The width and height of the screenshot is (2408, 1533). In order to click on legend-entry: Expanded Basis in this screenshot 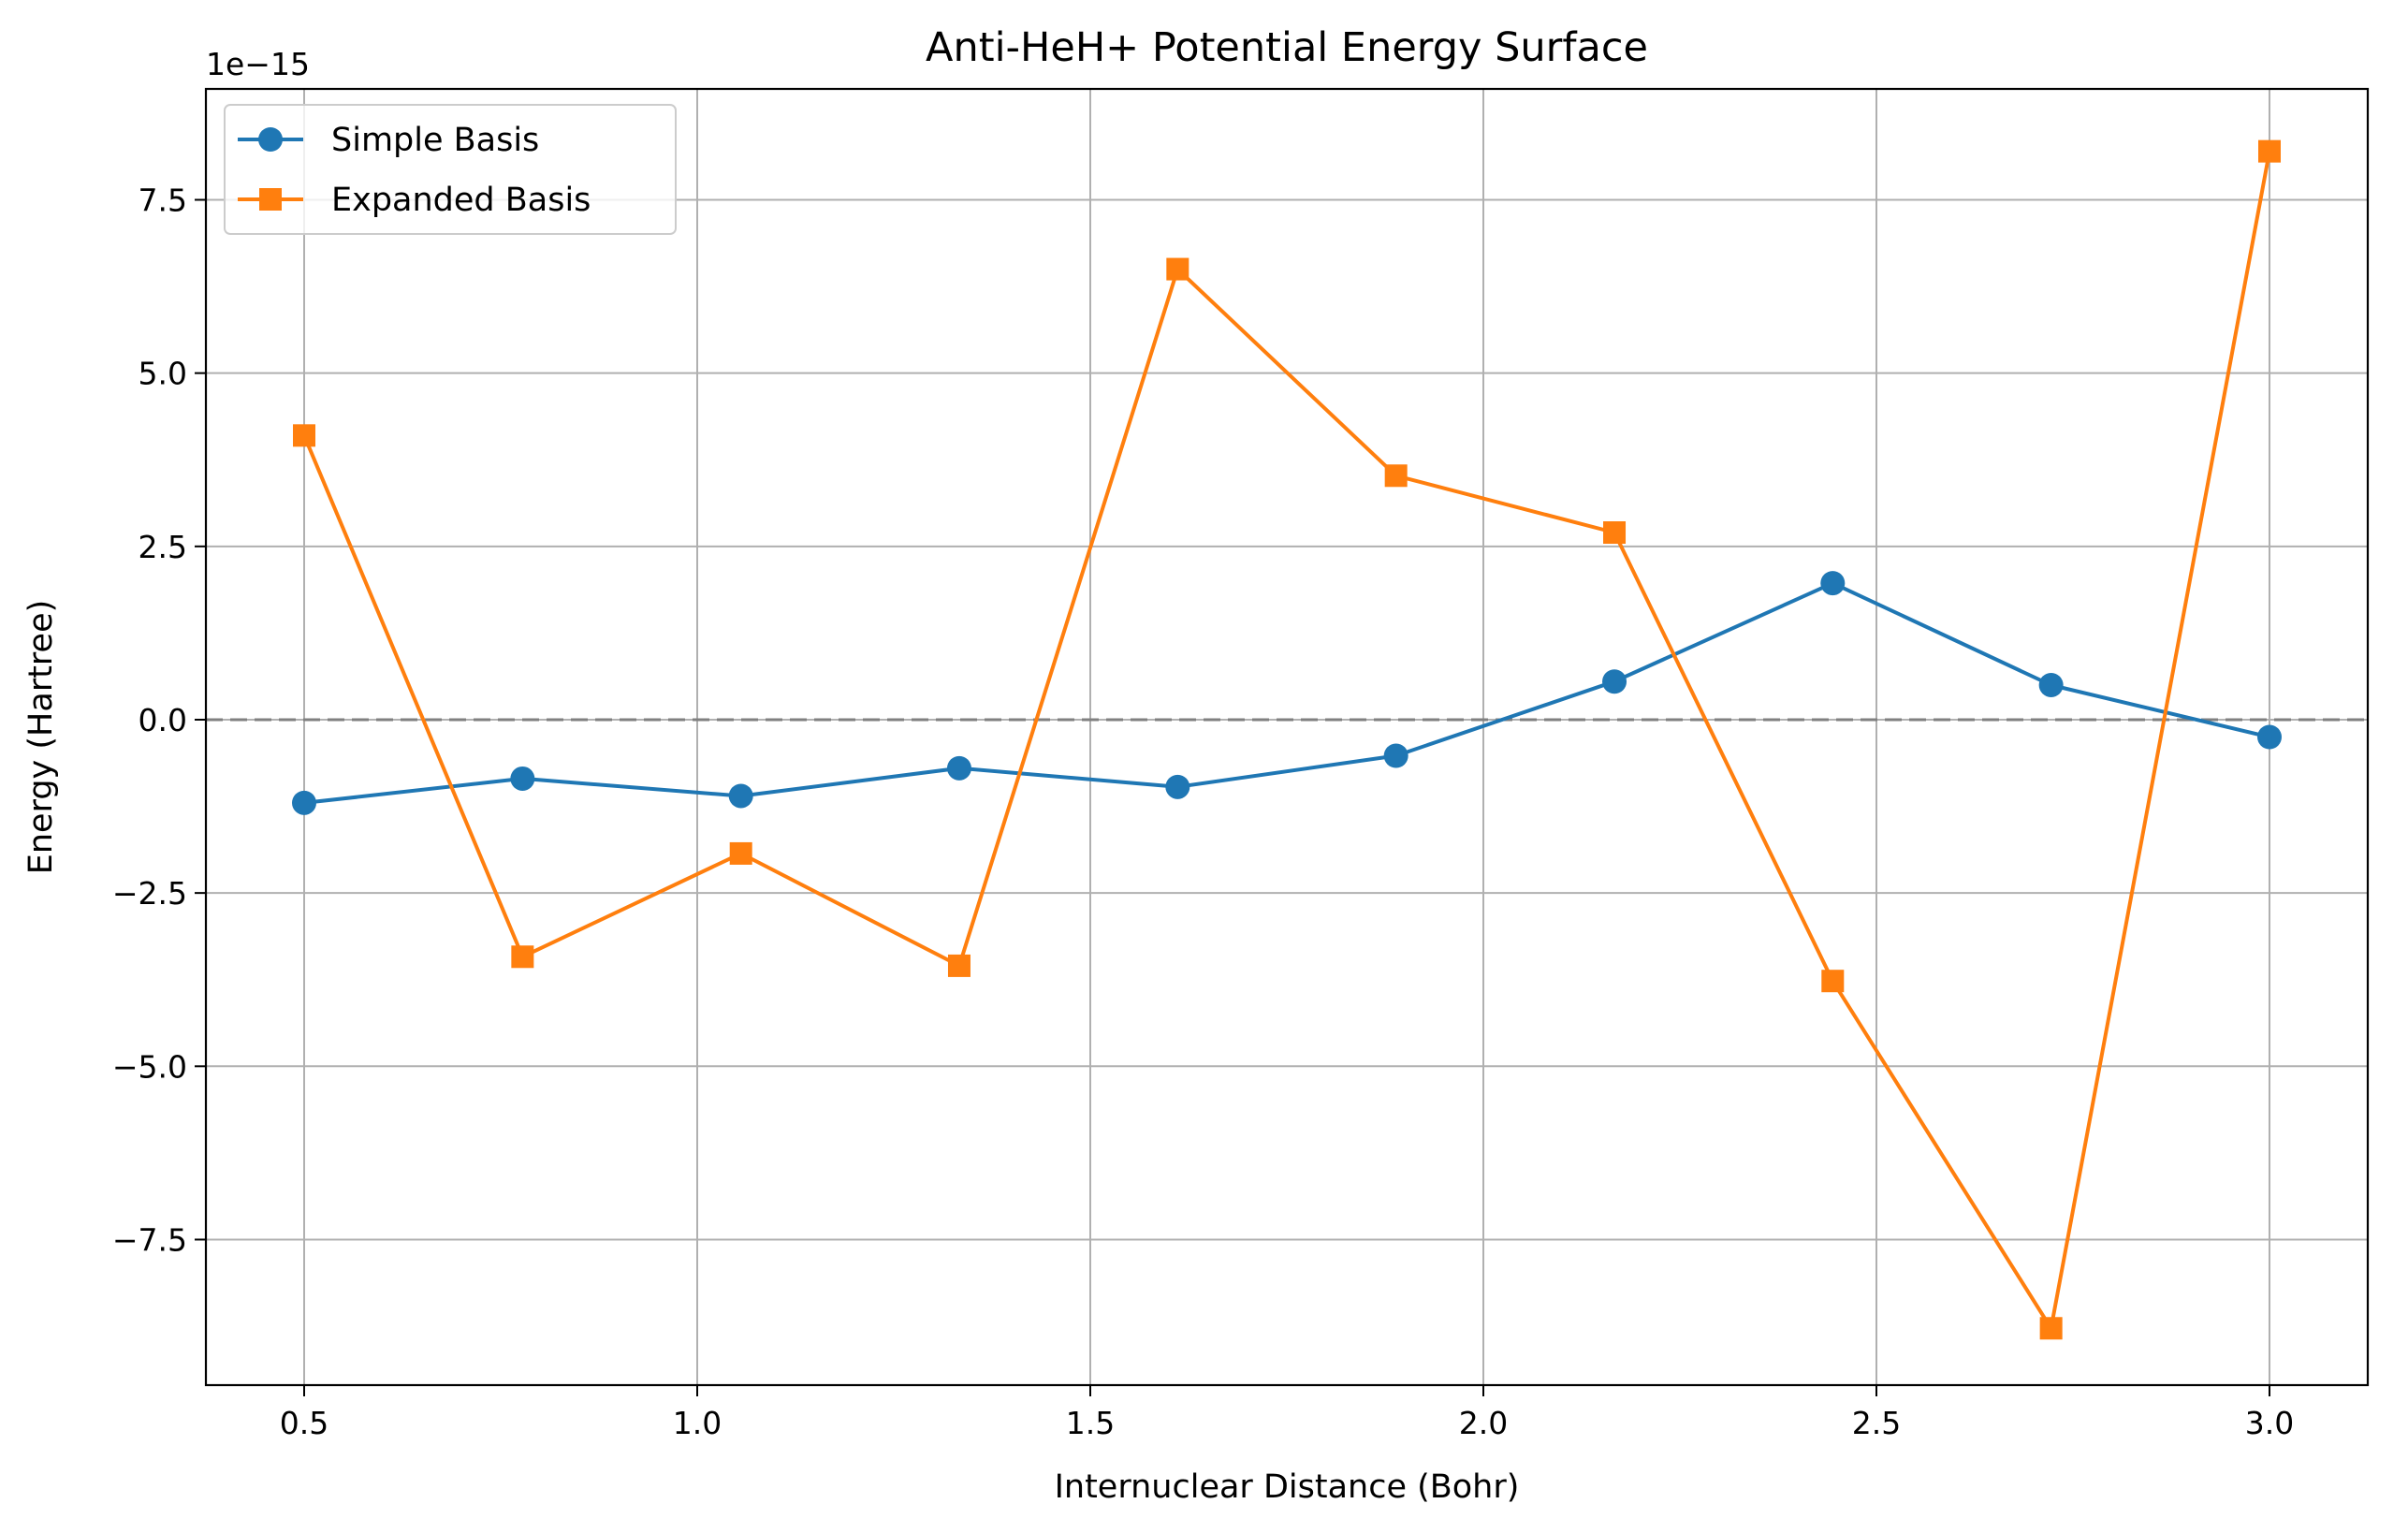, I will do `click(414, 201)`.